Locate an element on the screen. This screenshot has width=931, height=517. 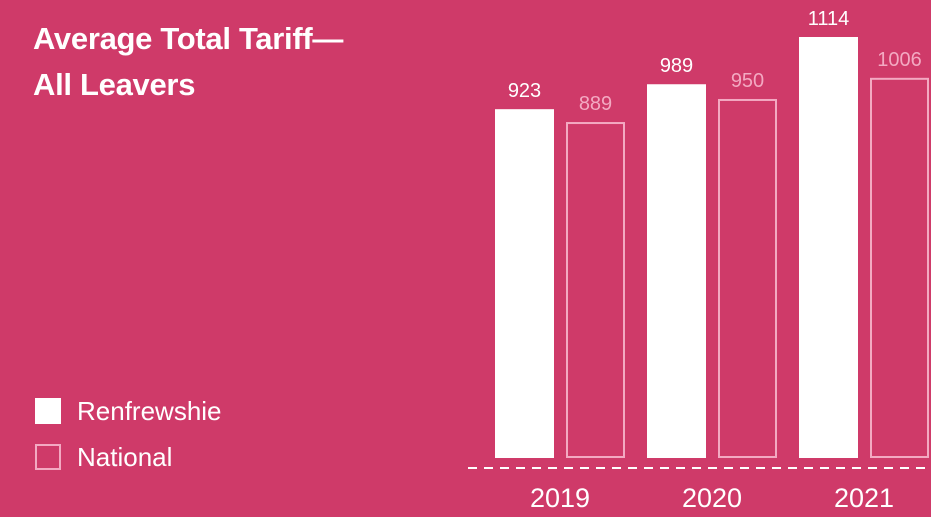
bar-national-2021 is located at coordinates (899, 267).